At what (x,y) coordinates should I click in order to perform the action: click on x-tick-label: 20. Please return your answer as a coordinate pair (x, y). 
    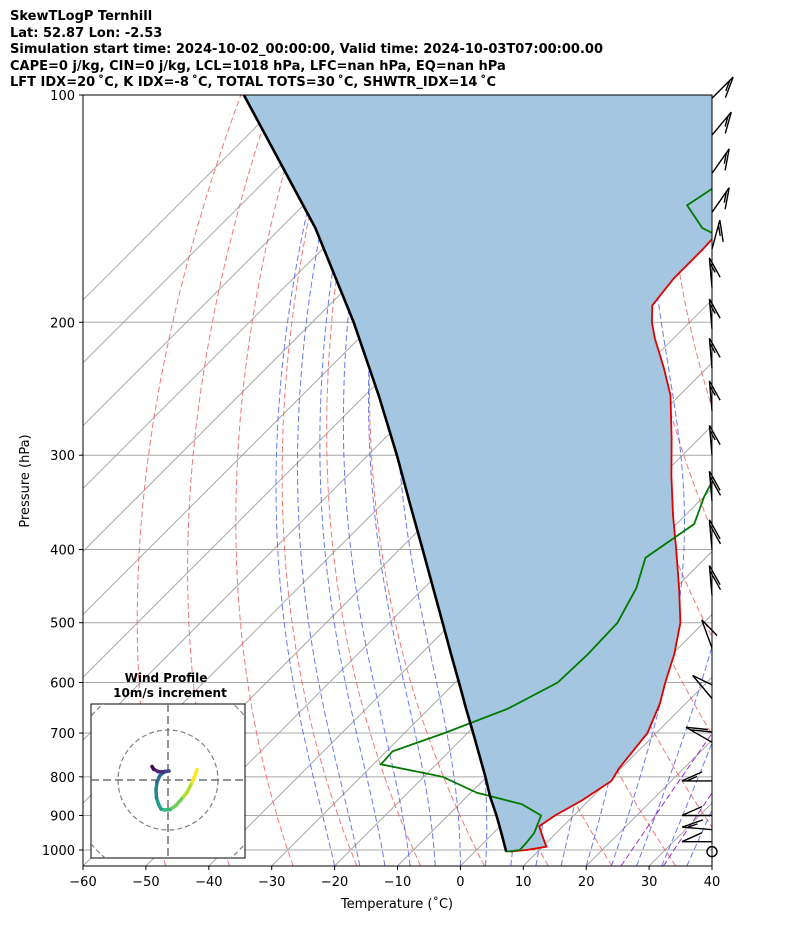
    Looking at the image, I should click on (586, 882).